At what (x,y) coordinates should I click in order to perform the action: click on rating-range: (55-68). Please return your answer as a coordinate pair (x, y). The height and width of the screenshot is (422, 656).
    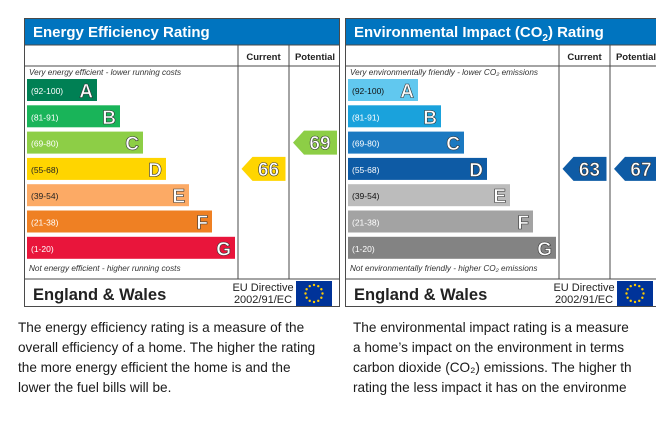
    Looking at the image, I should click on (366, 170).